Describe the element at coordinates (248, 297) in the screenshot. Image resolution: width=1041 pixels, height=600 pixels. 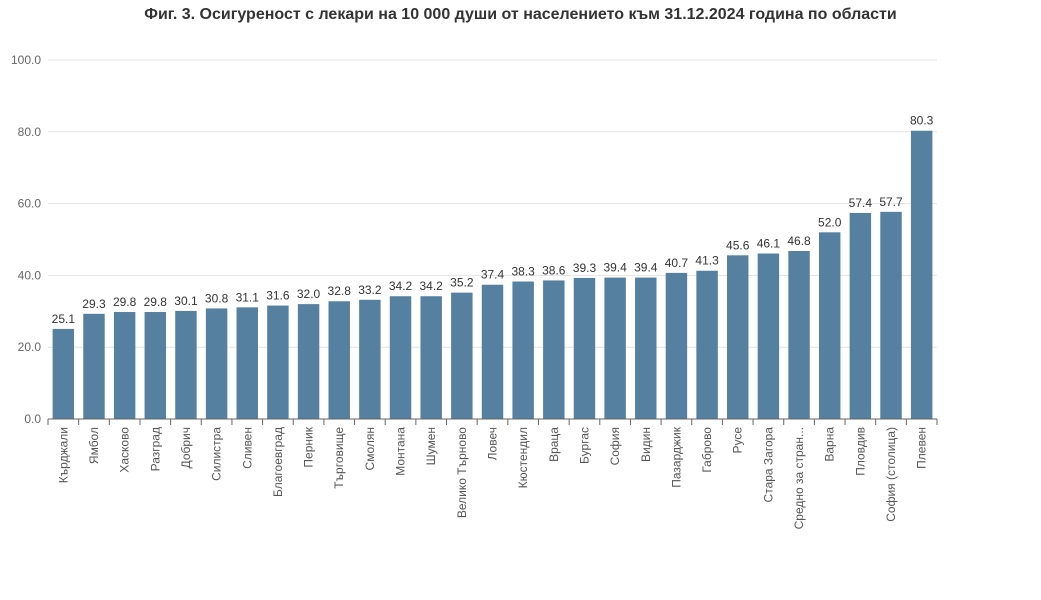
I see `data-label: 31.1` at that location.